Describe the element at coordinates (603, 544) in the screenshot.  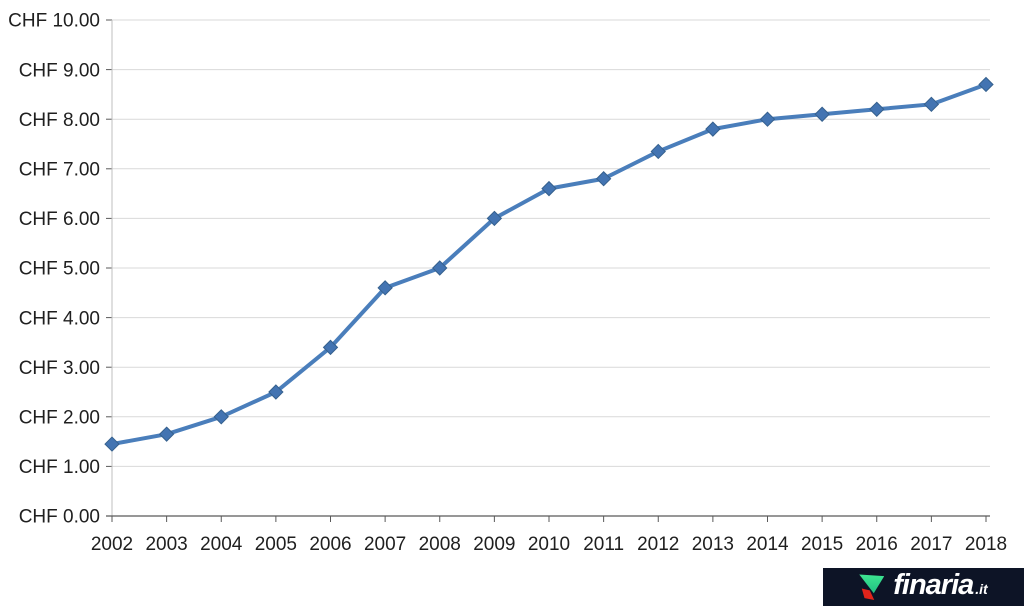
I see `x-tick-label: 2011` at that location.